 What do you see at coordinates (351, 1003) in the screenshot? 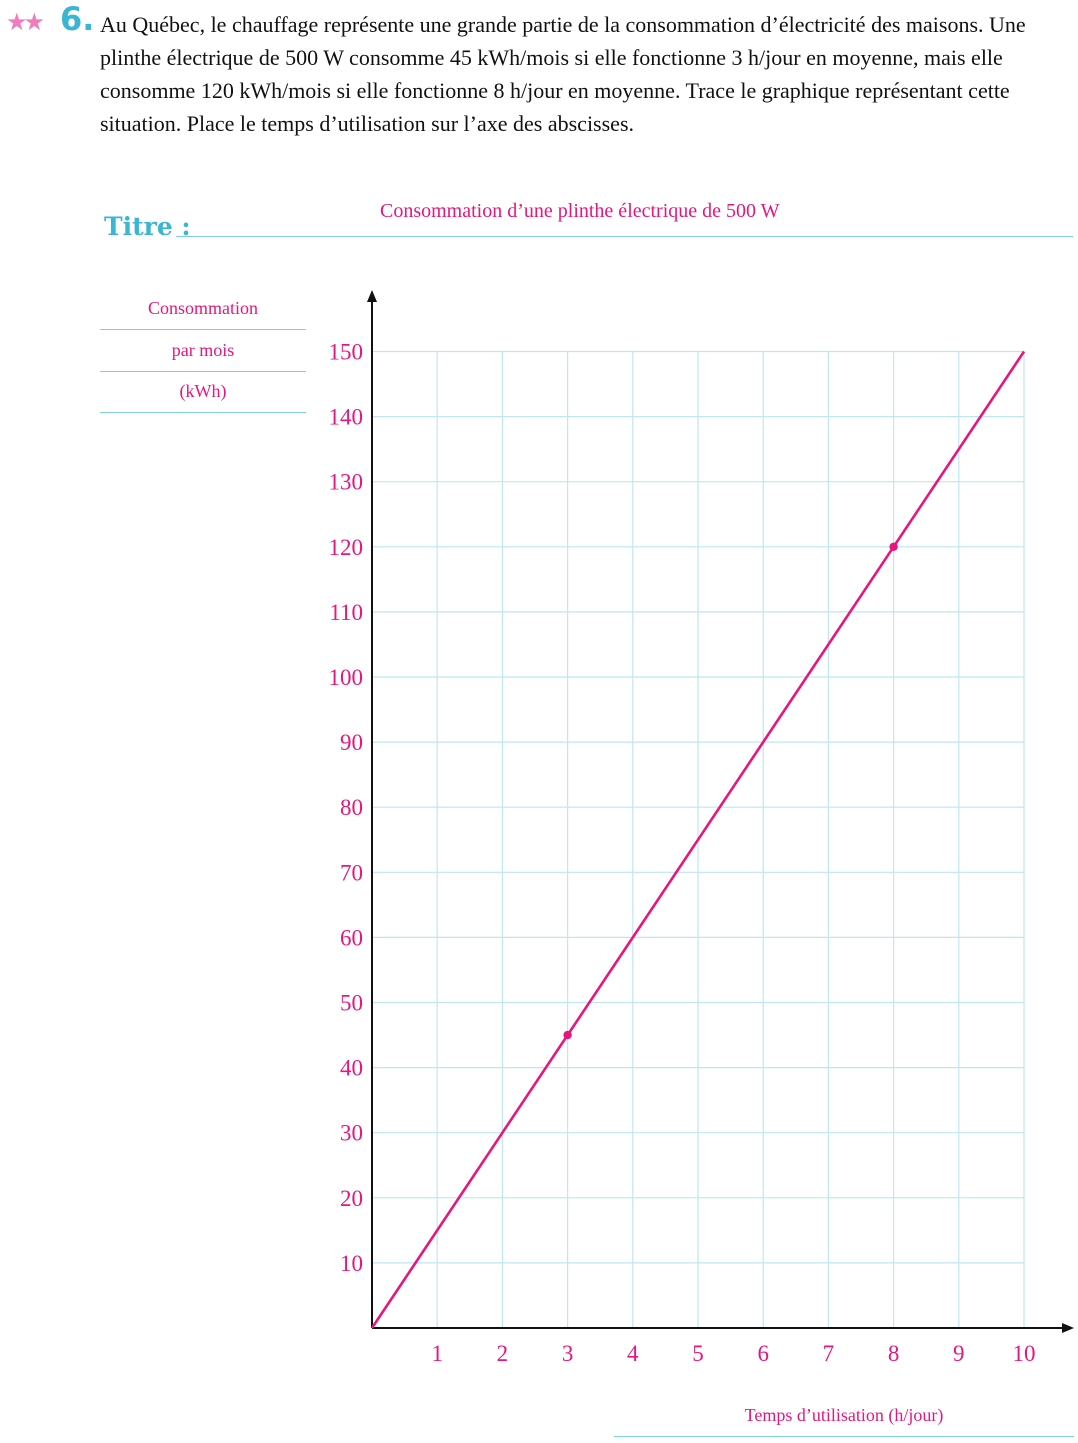
I see `y-tick-label: 50` at bounding box center [351, 1003].